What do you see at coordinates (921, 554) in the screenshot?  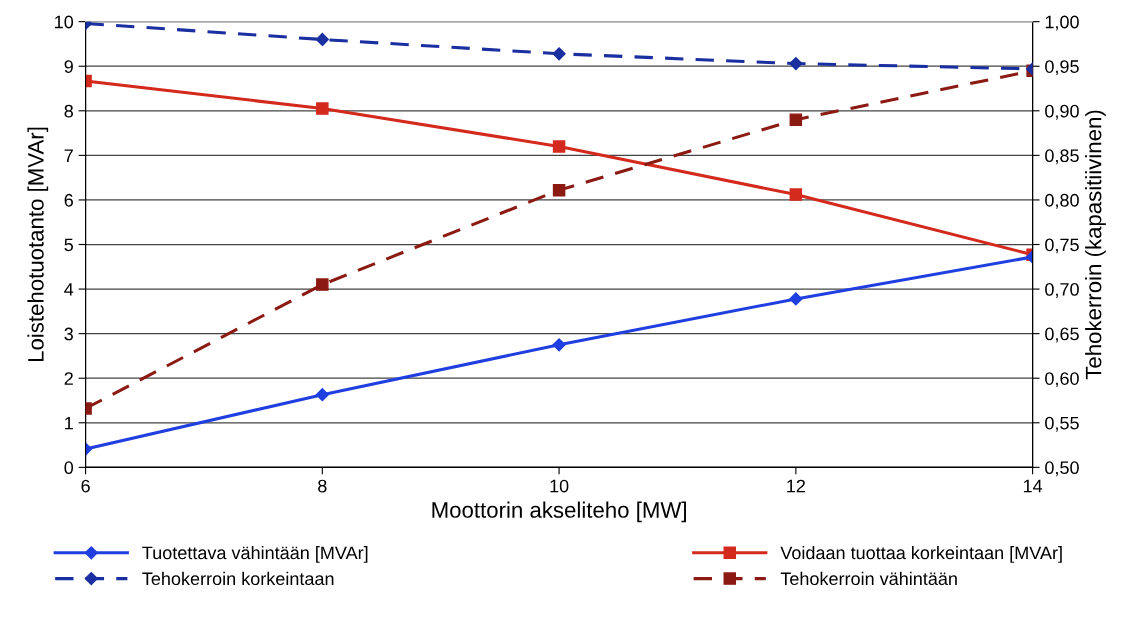 I see `legend-label: Voidaan tuottaa korkeintaan [MVAr]` at bounding box center [921, 554].